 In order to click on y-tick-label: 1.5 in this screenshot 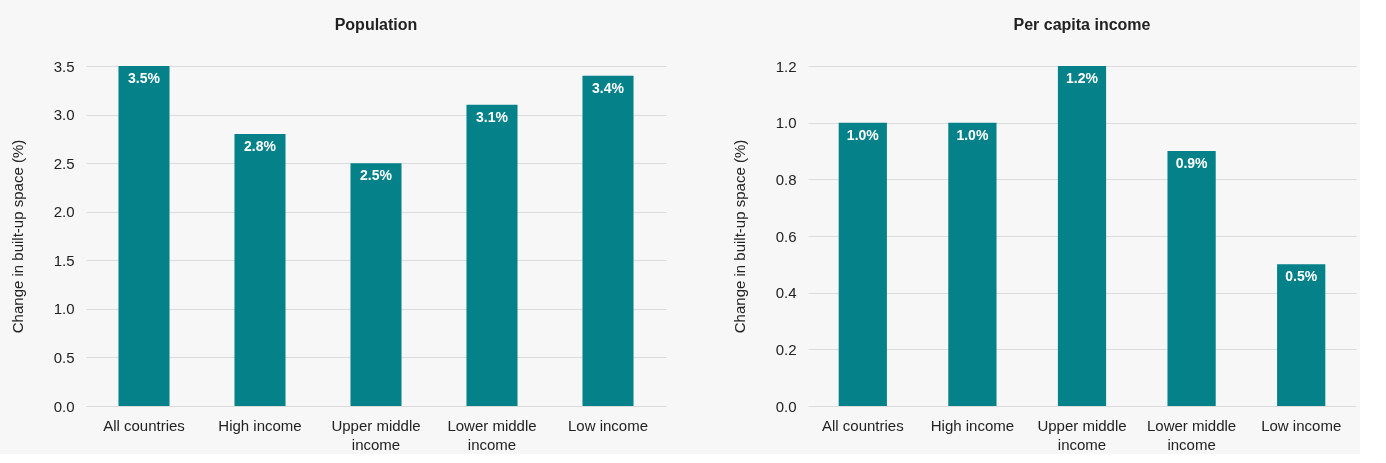, I will do `click(64, 260)`.